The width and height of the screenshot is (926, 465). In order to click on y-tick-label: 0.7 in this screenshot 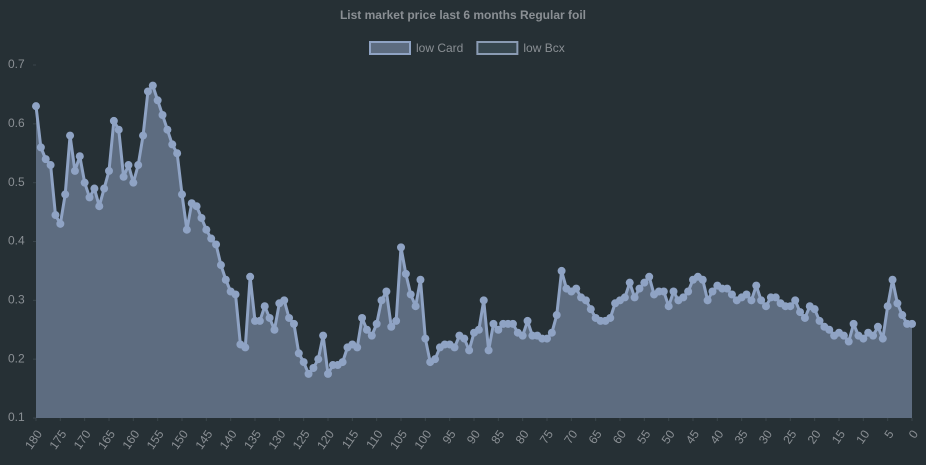, I will do `click(16, 64)`.